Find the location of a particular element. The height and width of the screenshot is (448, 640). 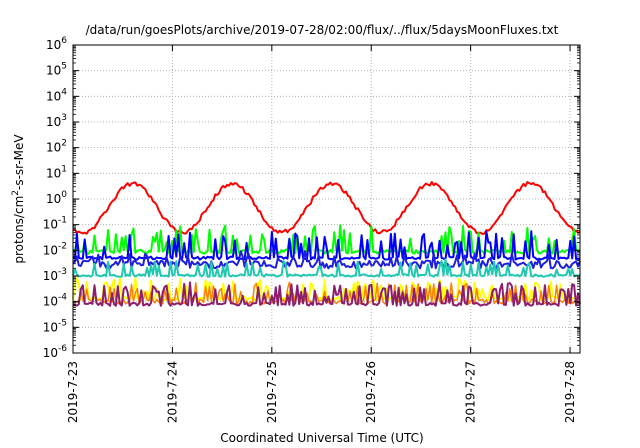

y-tick-label: 10⁻⁵ is located at coordinates (55, 326).